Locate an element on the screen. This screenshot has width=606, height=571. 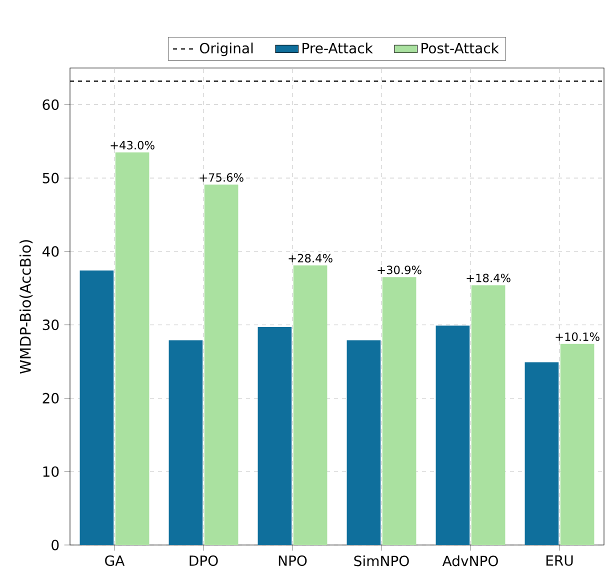
annotation: +28.4% is located at coordinates (310, 258).